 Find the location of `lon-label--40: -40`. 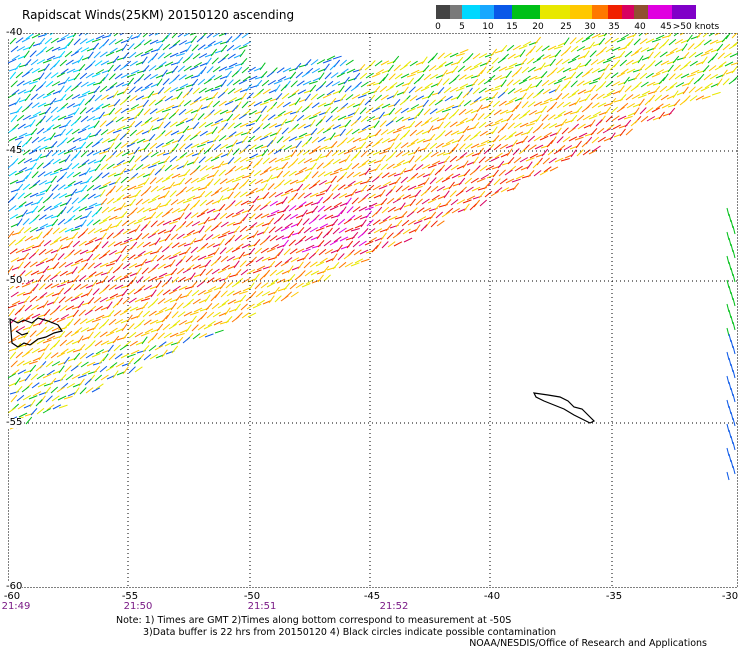

lon-label--40: -40 is located at coordinates (492, 596).